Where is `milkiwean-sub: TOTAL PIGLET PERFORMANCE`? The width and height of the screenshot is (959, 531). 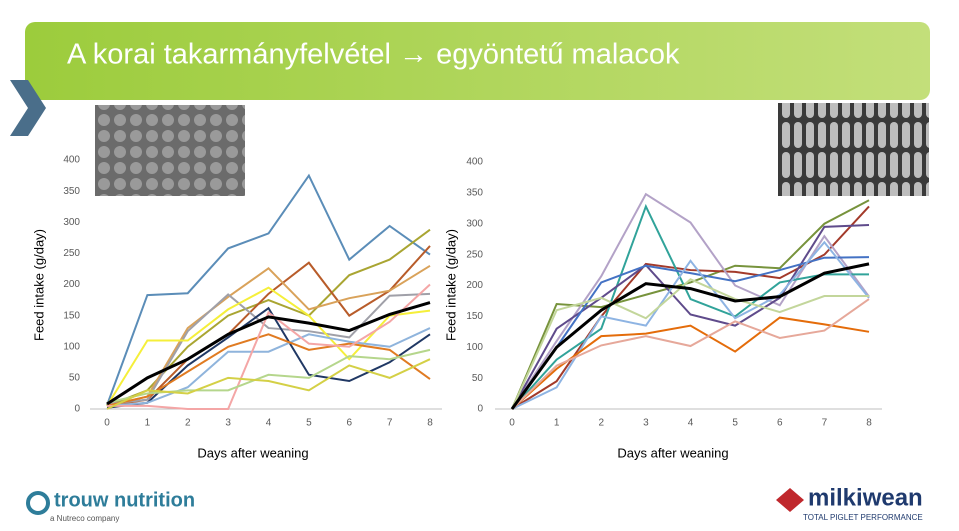 milkiwean-sub: TOTAL PIGLET PERFORMANCE is located at coordinates (863, 517).